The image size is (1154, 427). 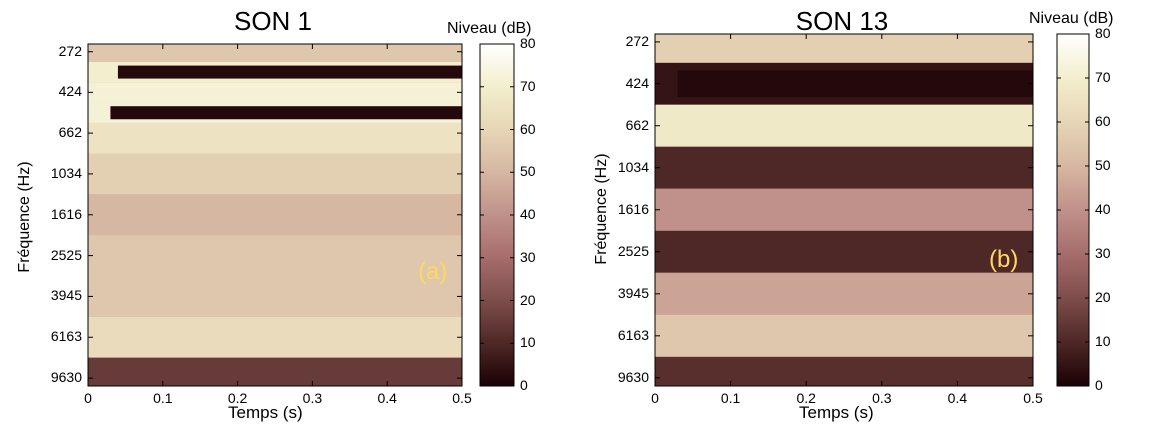 I want to click on panel-annotation: (a), so click(x=433, y=271).